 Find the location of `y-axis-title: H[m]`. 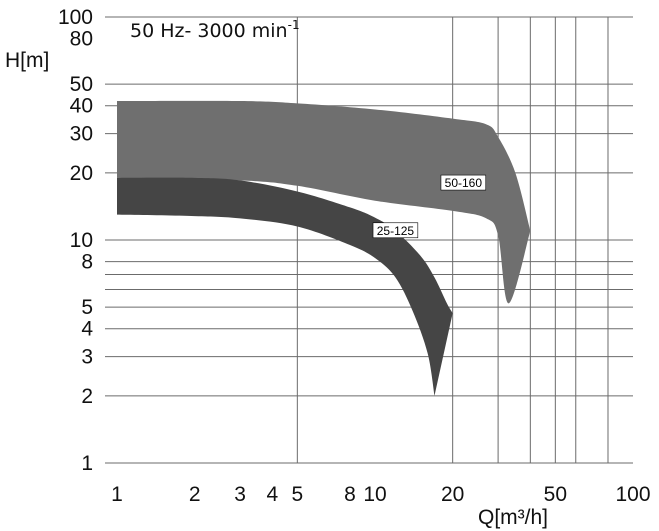

y-axis-title: H[m] is located at coordinates (27, 60).